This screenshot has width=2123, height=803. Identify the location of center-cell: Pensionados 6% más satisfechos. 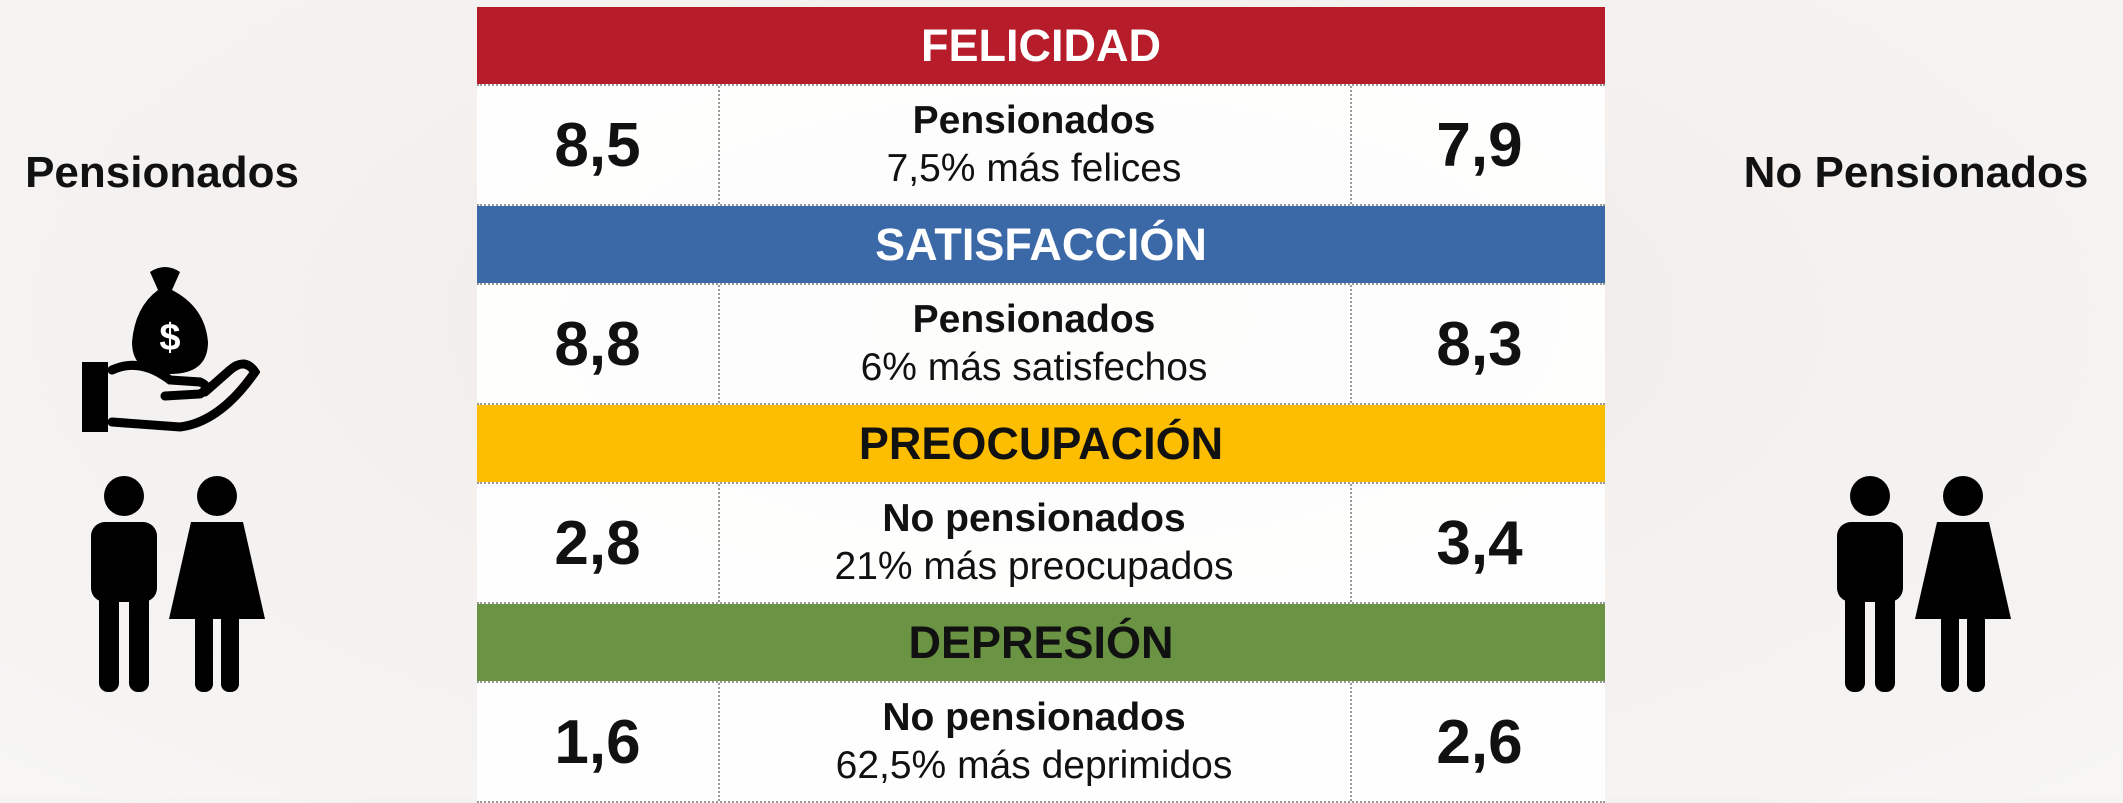
(1034, 344).